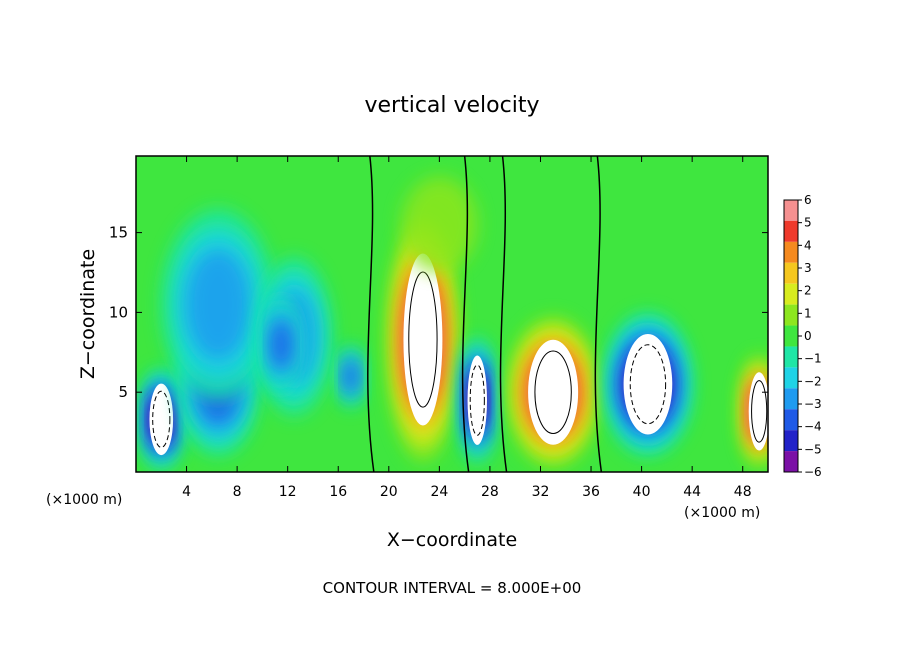 The width and height of the screenshot is (904, 654). I want to click on colorbar-label: 0, so click(808, 336).